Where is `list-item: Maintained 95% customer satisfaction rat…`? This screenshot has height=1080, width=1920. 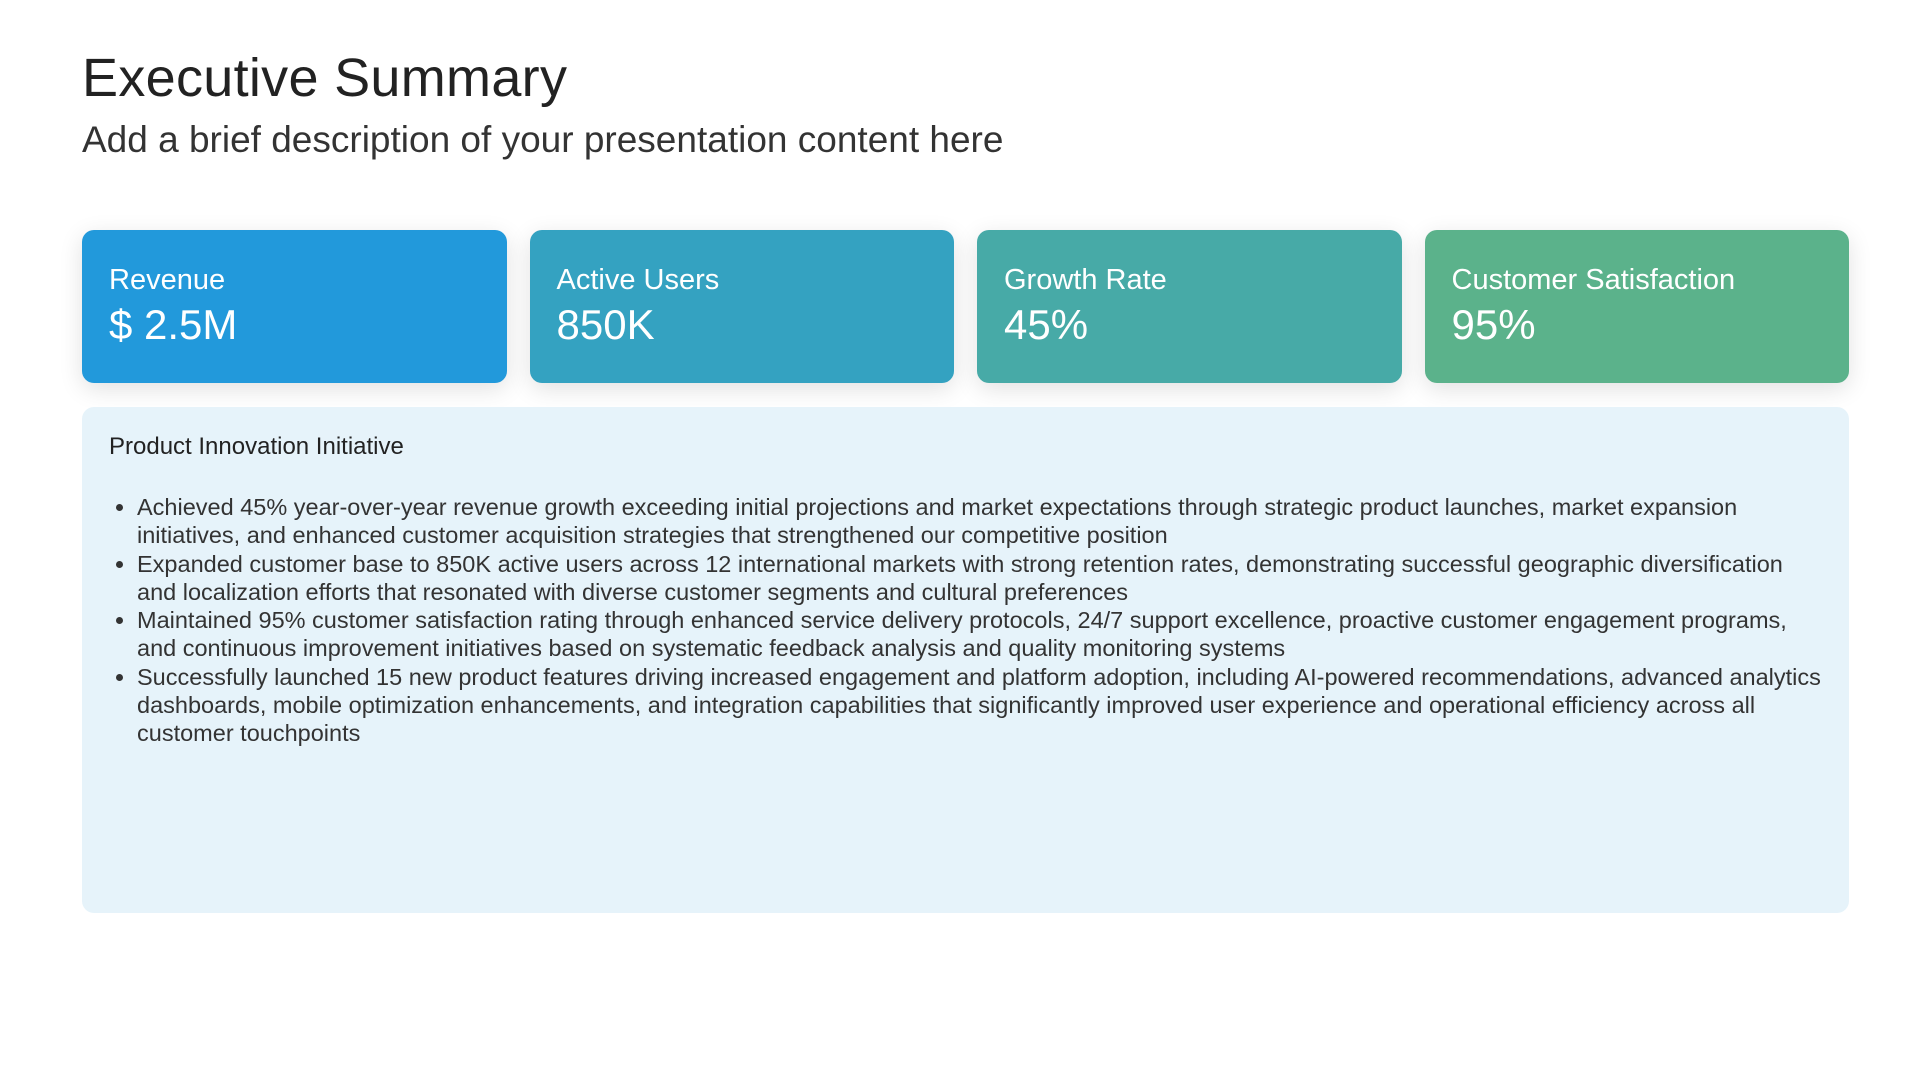 list-item: Maintained 95% customer satisfaction rat… is located at coordinates (979, 634).